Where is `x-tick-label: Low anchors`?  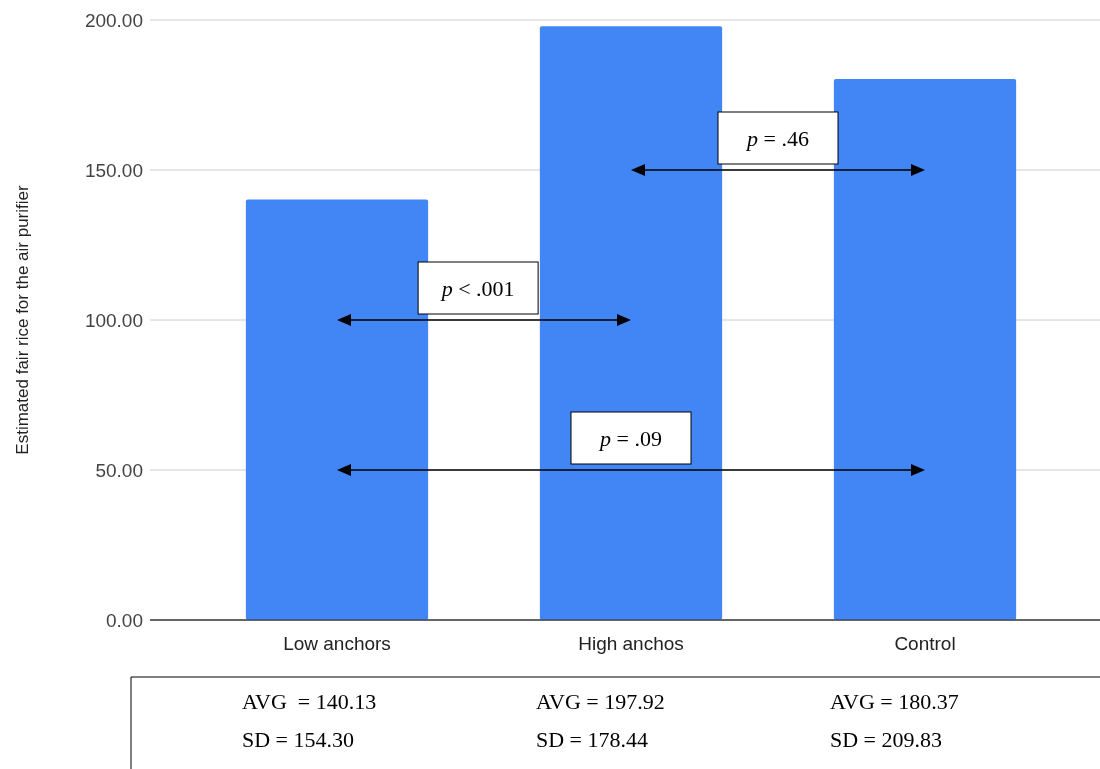
x-tick-label: Low anchors is located at coordinates (337, 643).